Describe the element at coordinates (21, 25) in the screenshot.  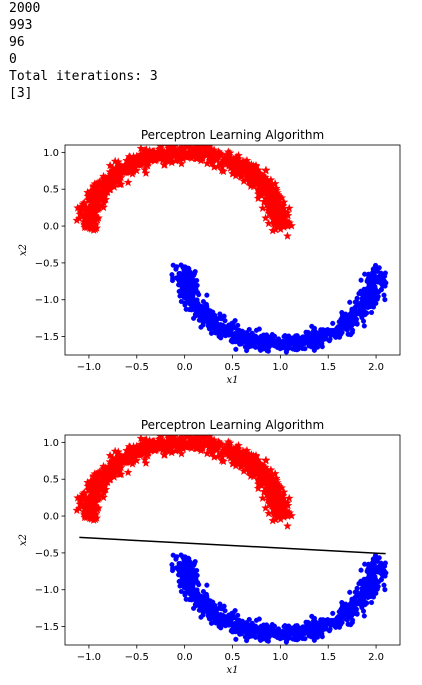
I see `output-line-2: 993` at that location.